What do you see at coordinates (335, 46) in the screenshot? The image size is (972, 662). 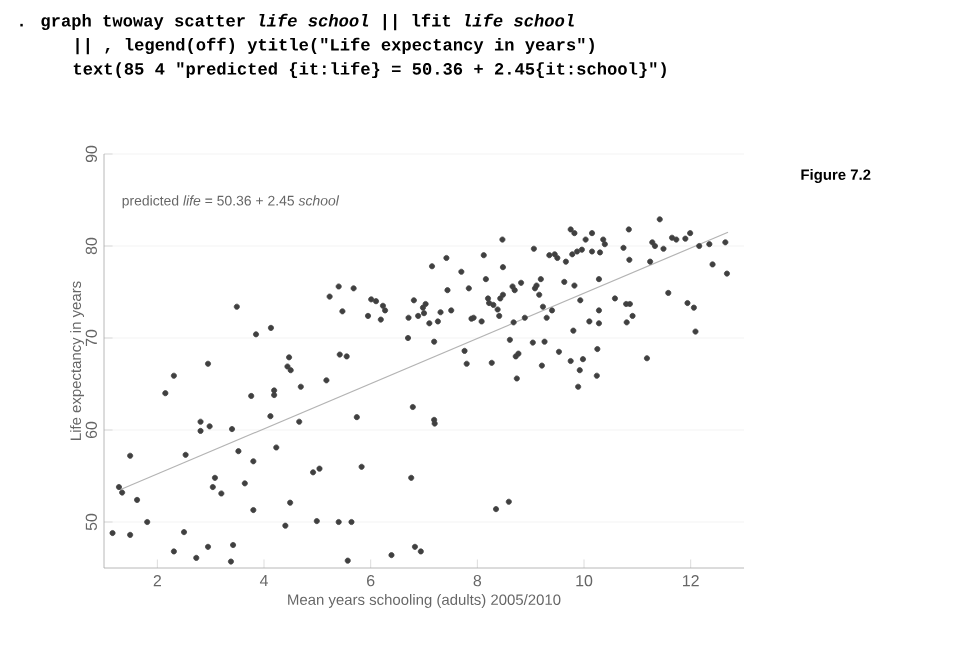 I see `text: || , legend(off) ytitle("Life expectancy in years")` at bounding box center [335, 46].